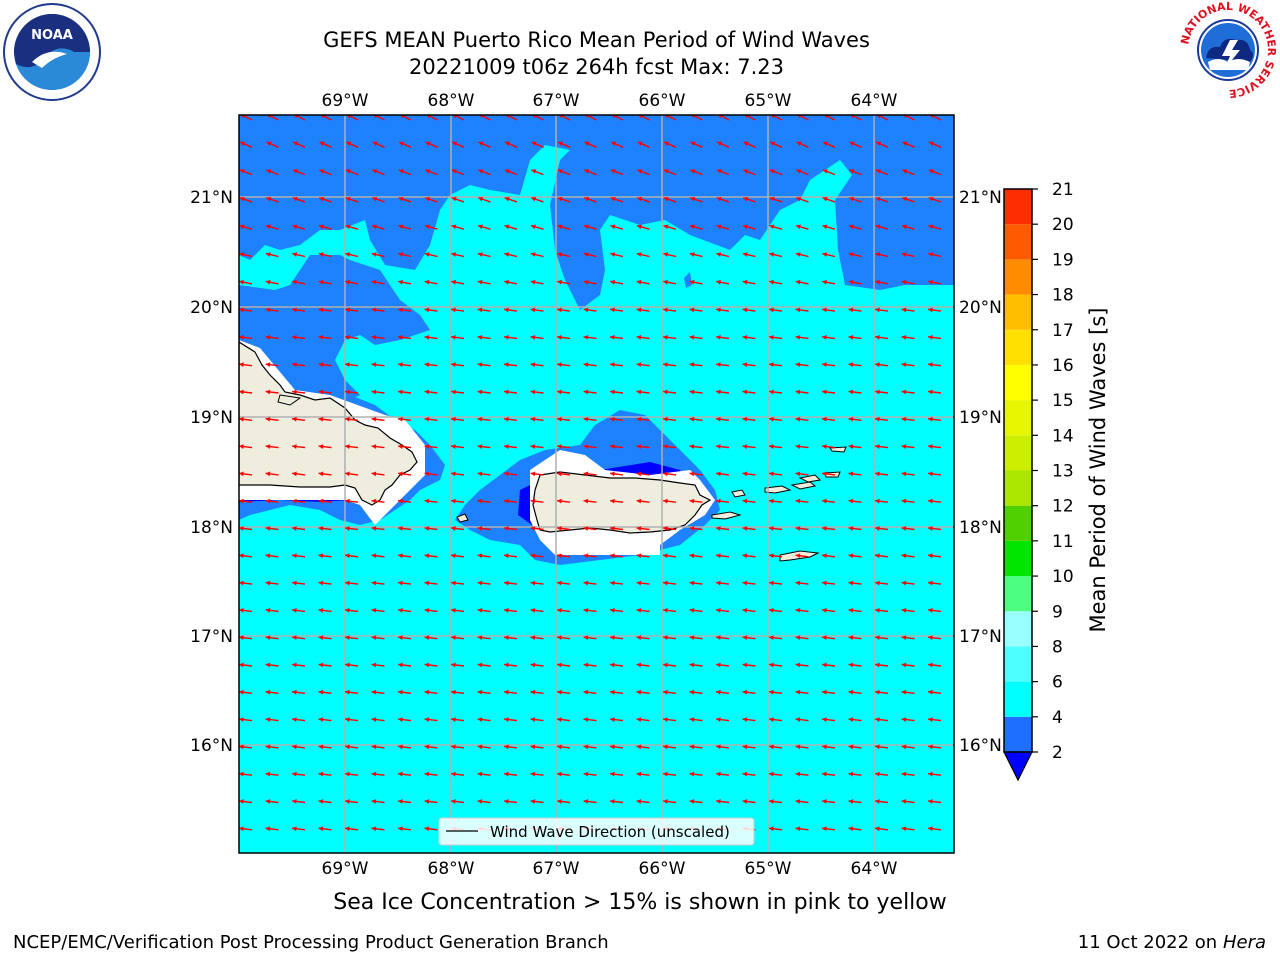 This screenshot has height=960, width=1280. What do you see at coordinates (1063, 331) in the screenshot?
I see `colorbar-tick-label: 17` at bounding box center [1063, 331].